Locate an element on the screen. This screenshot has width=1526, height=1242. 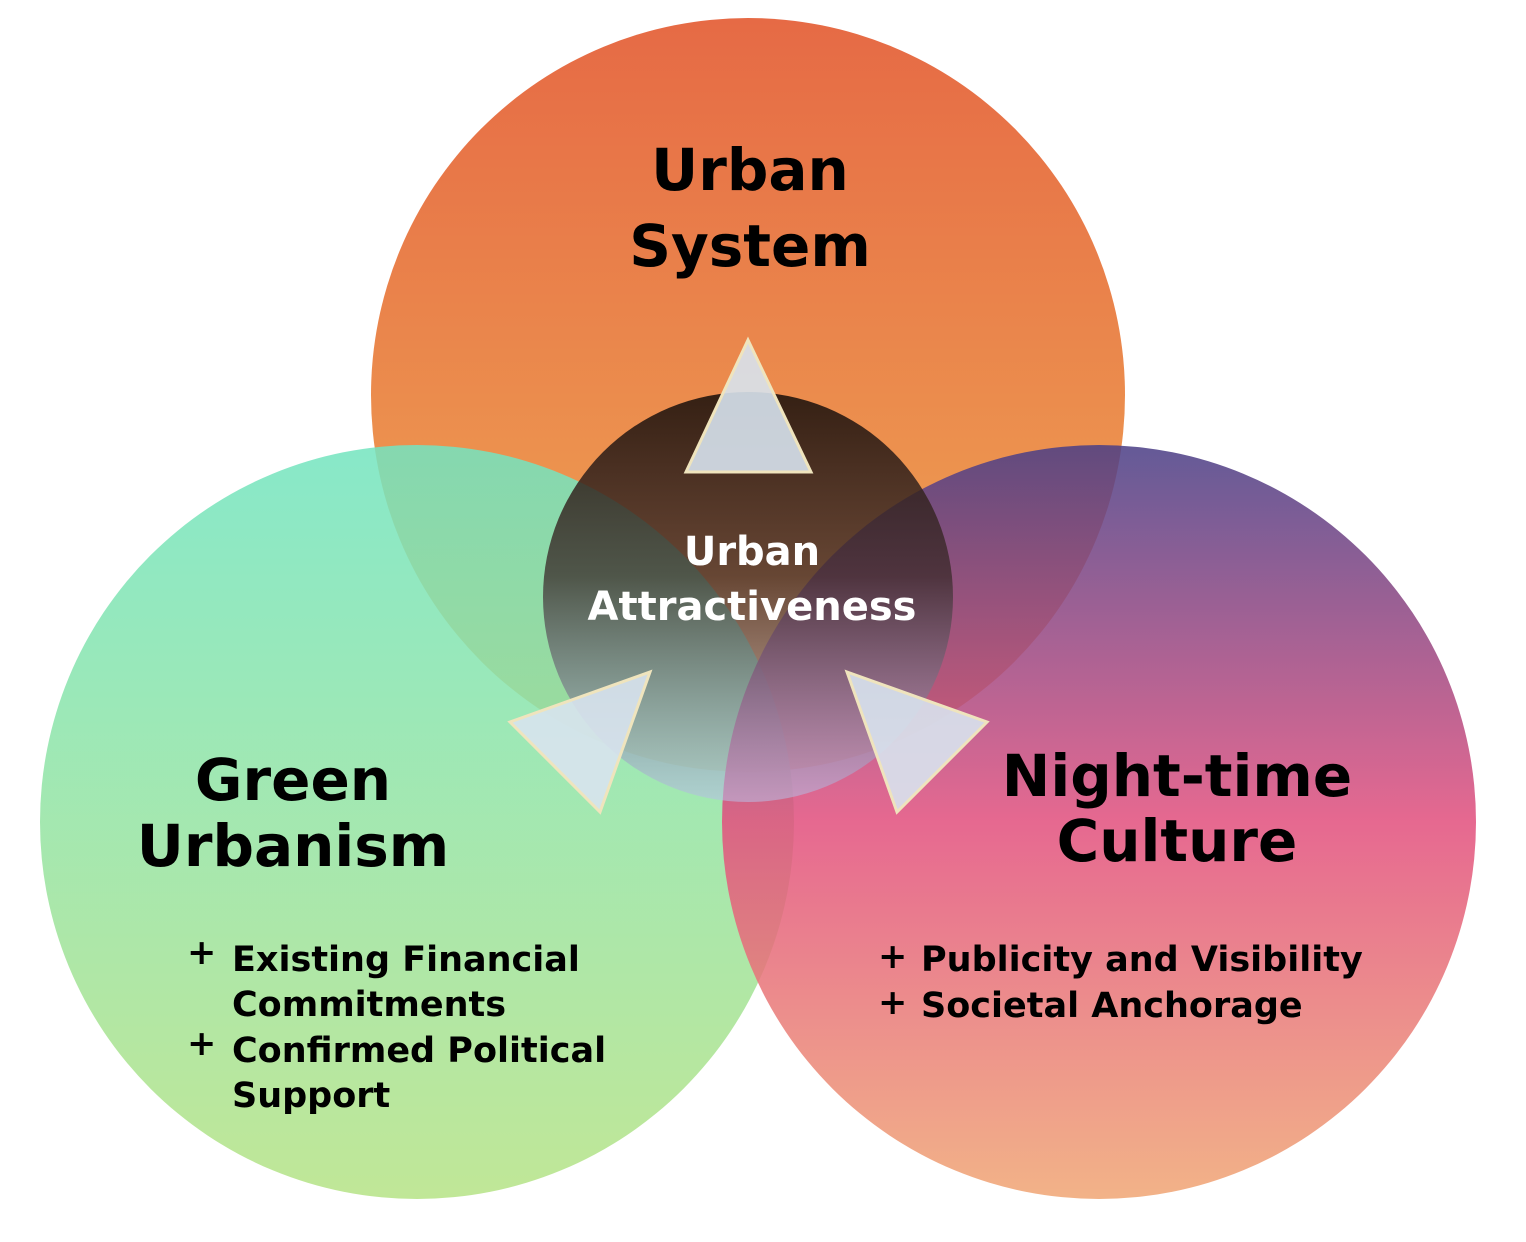
green-urbanism-label-line2: Urbanism is located at coordinates (293, 846).